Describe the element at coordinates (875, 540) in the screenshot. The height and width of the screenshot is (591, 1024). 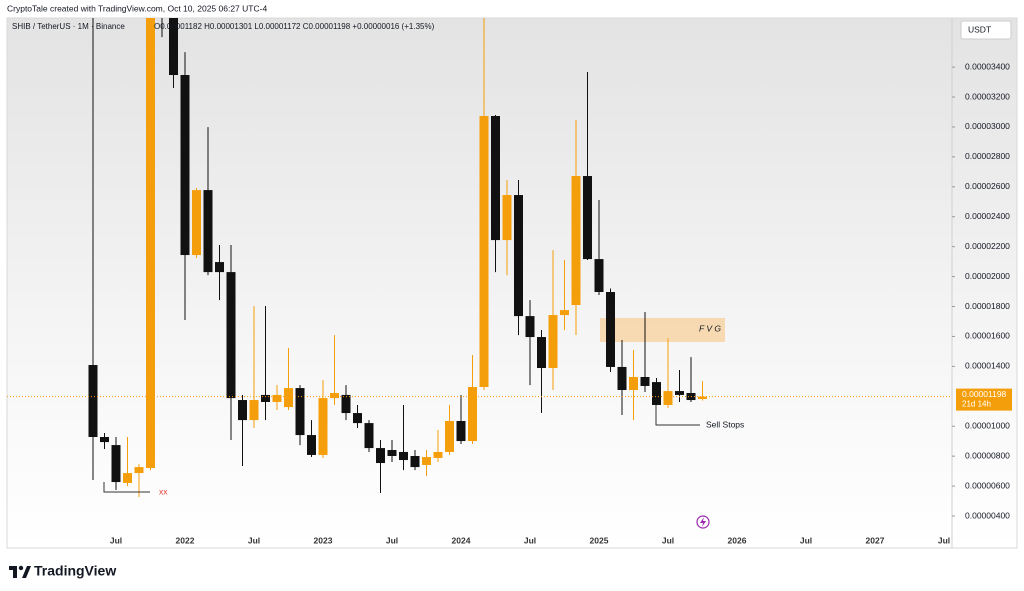
I see `x-tick-label: 2027` at that location.